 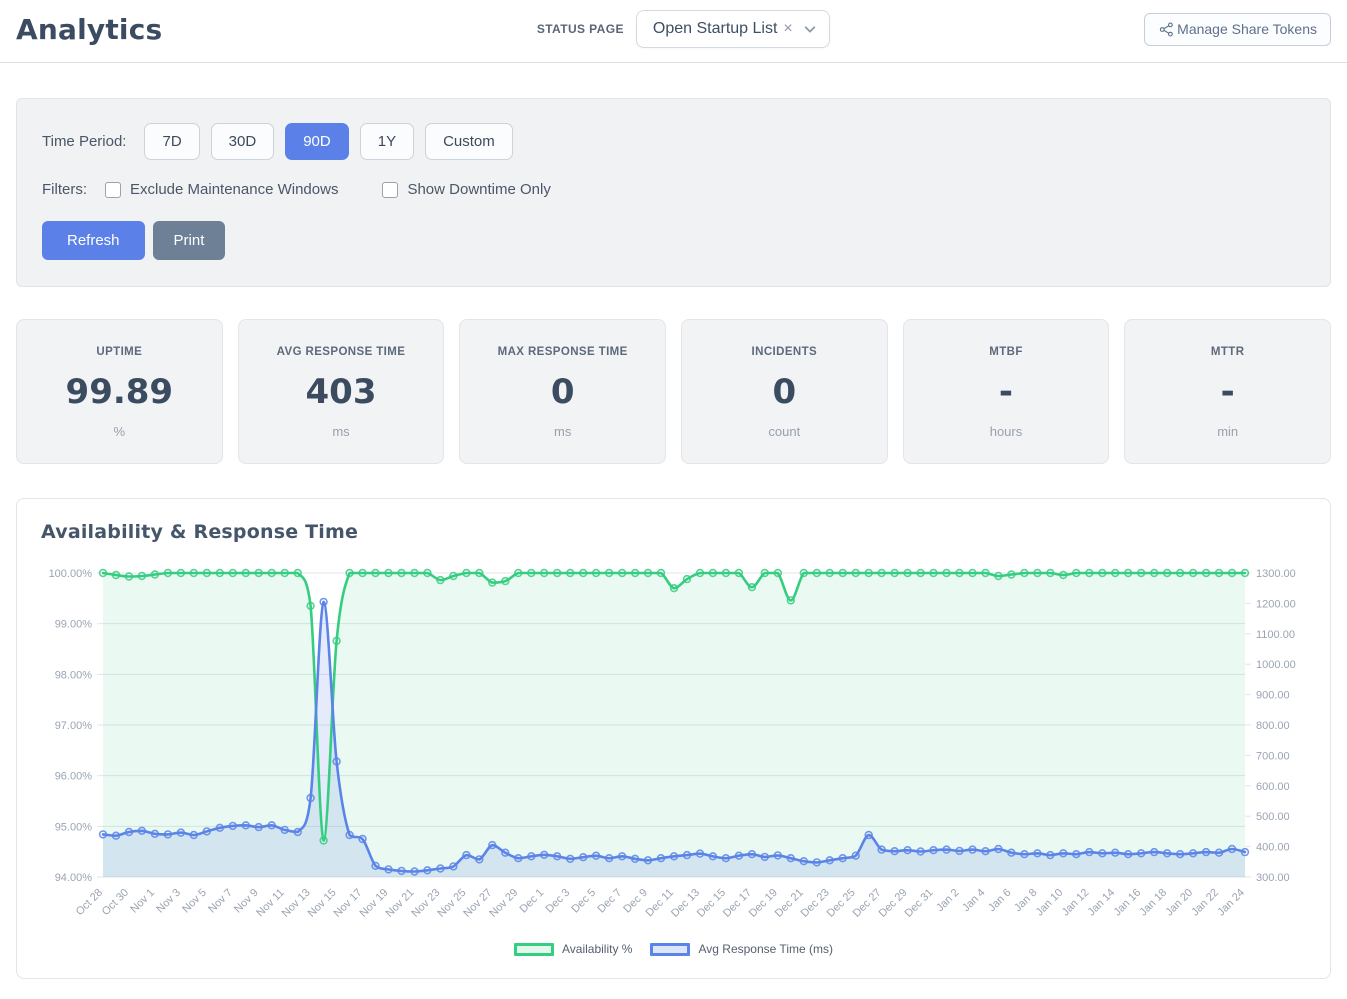 What do you see at coordinates (583, 901) in the screenshot?
I see `svg-text: Dec 5` at bounding box center [583, 901].